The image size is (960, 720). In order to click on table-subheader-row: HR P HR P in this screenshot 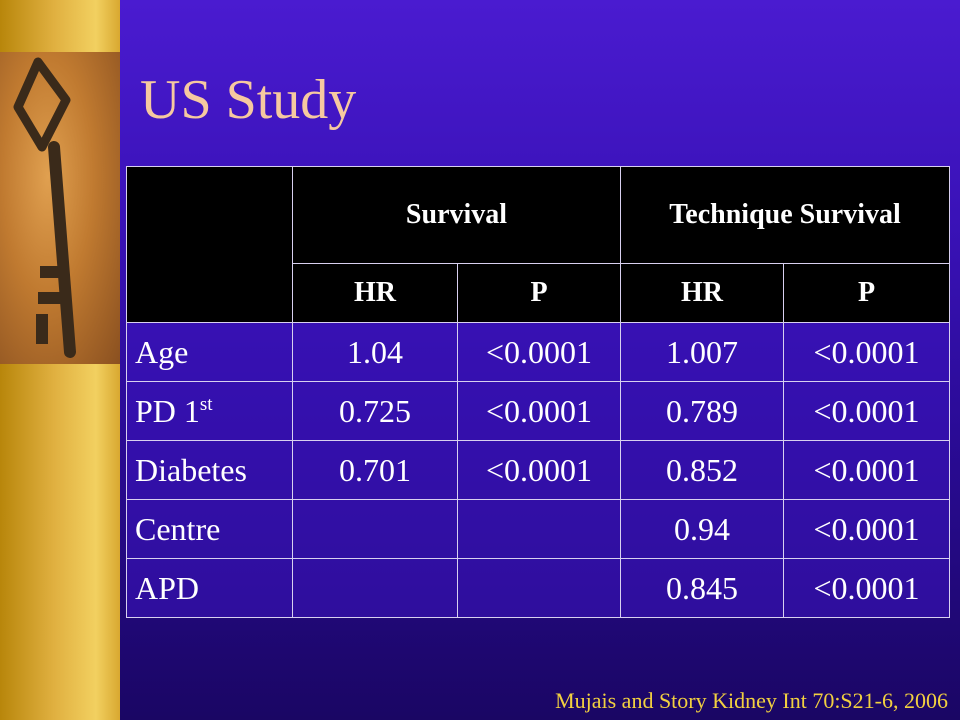, I will do `click(538, 293)`.